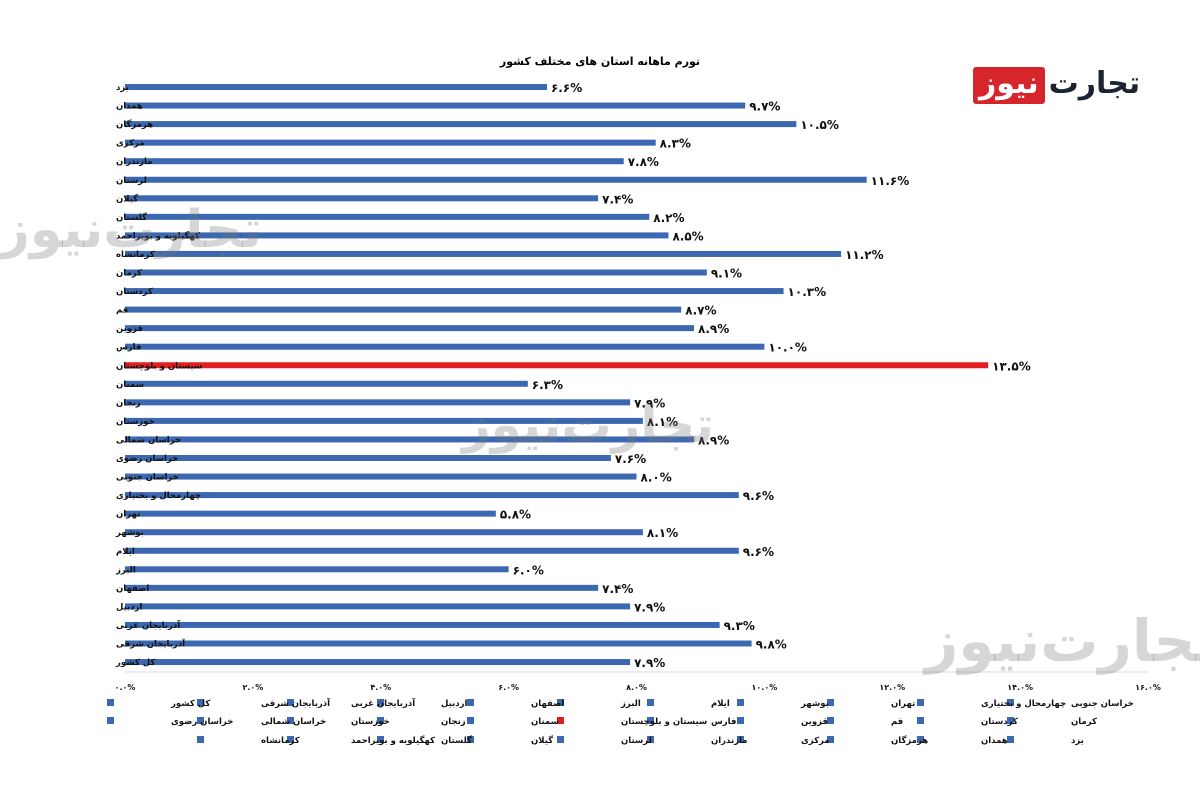 Image resolution: width=1200 pixels, height=800 pixels. Describe the element at coordinates (134, 162) in the screenshot. I see `category-label: مازندران` at that location.